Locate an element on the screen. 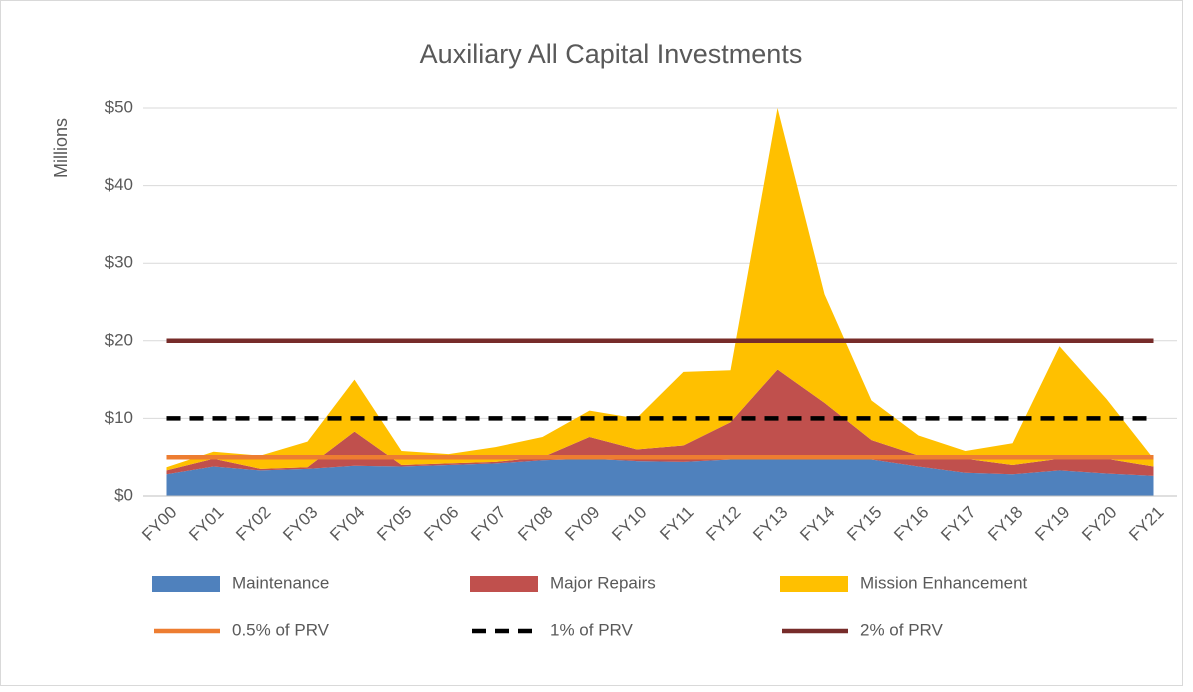 This screenshot has width=1193, height=692. y-tick-label: $0 is located at coordinates (123, 494).